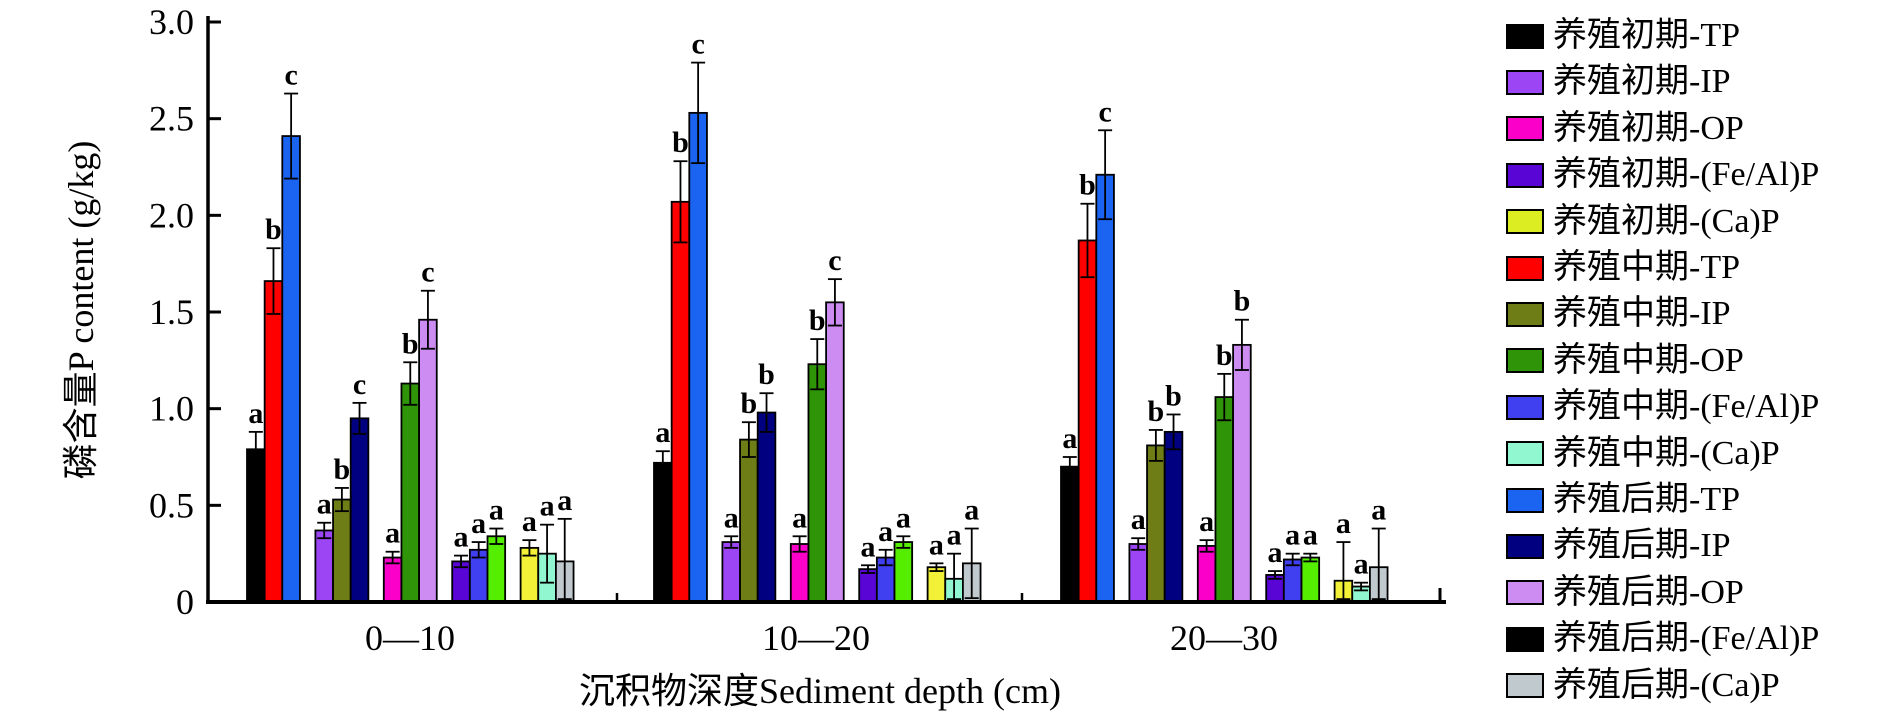 Image resolution: width=1890 pixels, height=712 pixels. I want to click on y-tick-label: 0, so click(185, 602).